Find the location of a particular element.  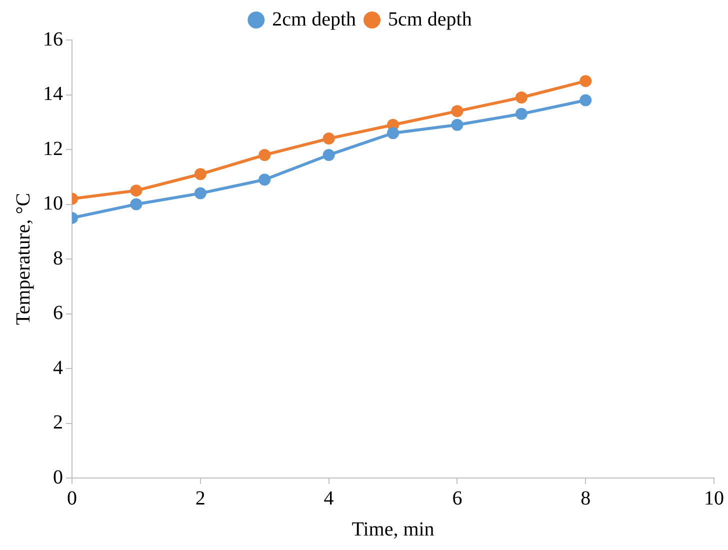

x-tick-label: 0 is located at coordinates (72, 498).